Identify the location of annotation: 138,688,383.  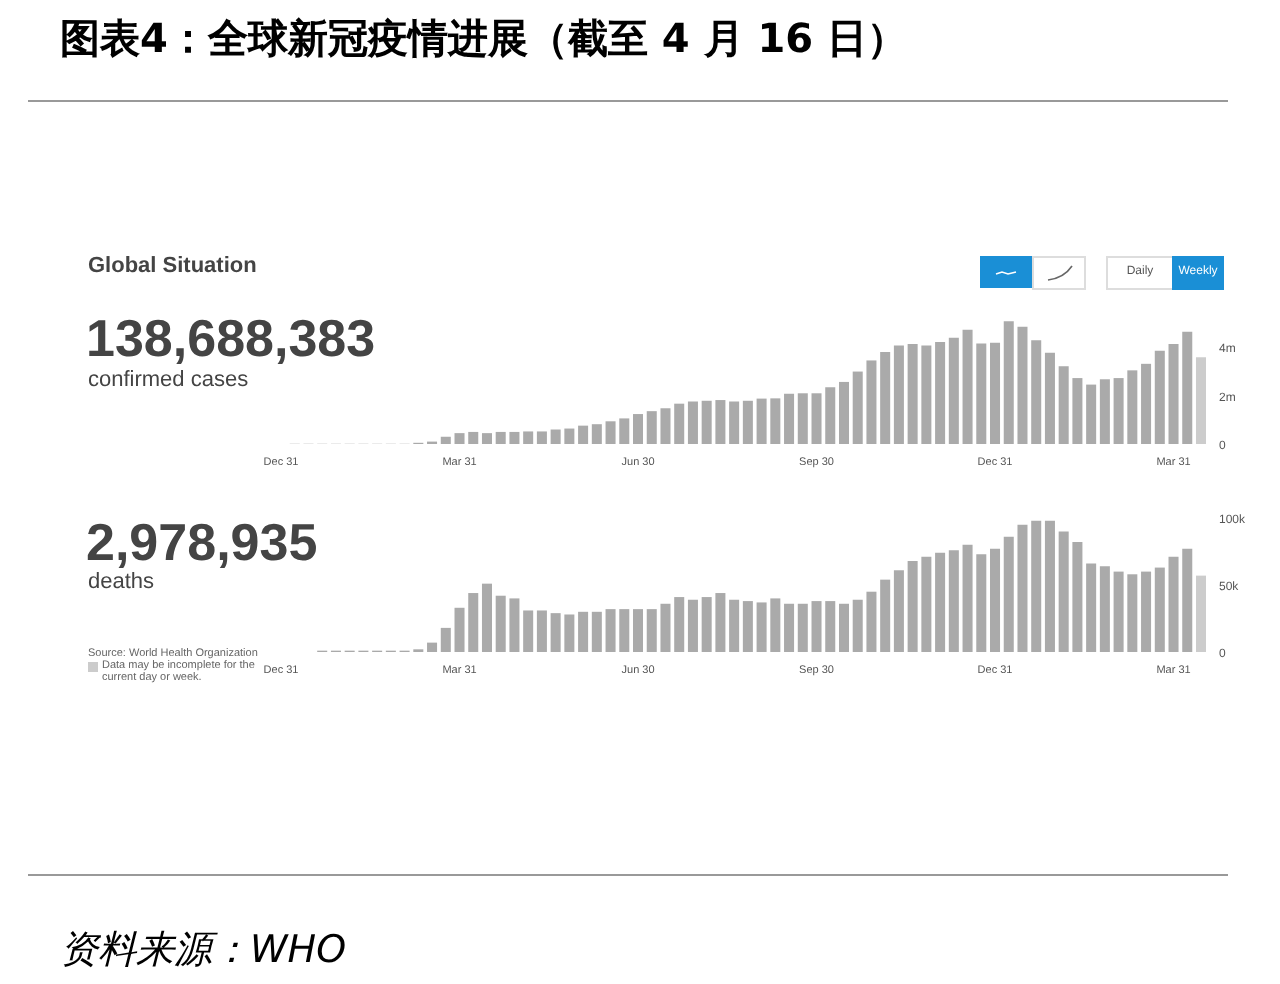
(231, 339).